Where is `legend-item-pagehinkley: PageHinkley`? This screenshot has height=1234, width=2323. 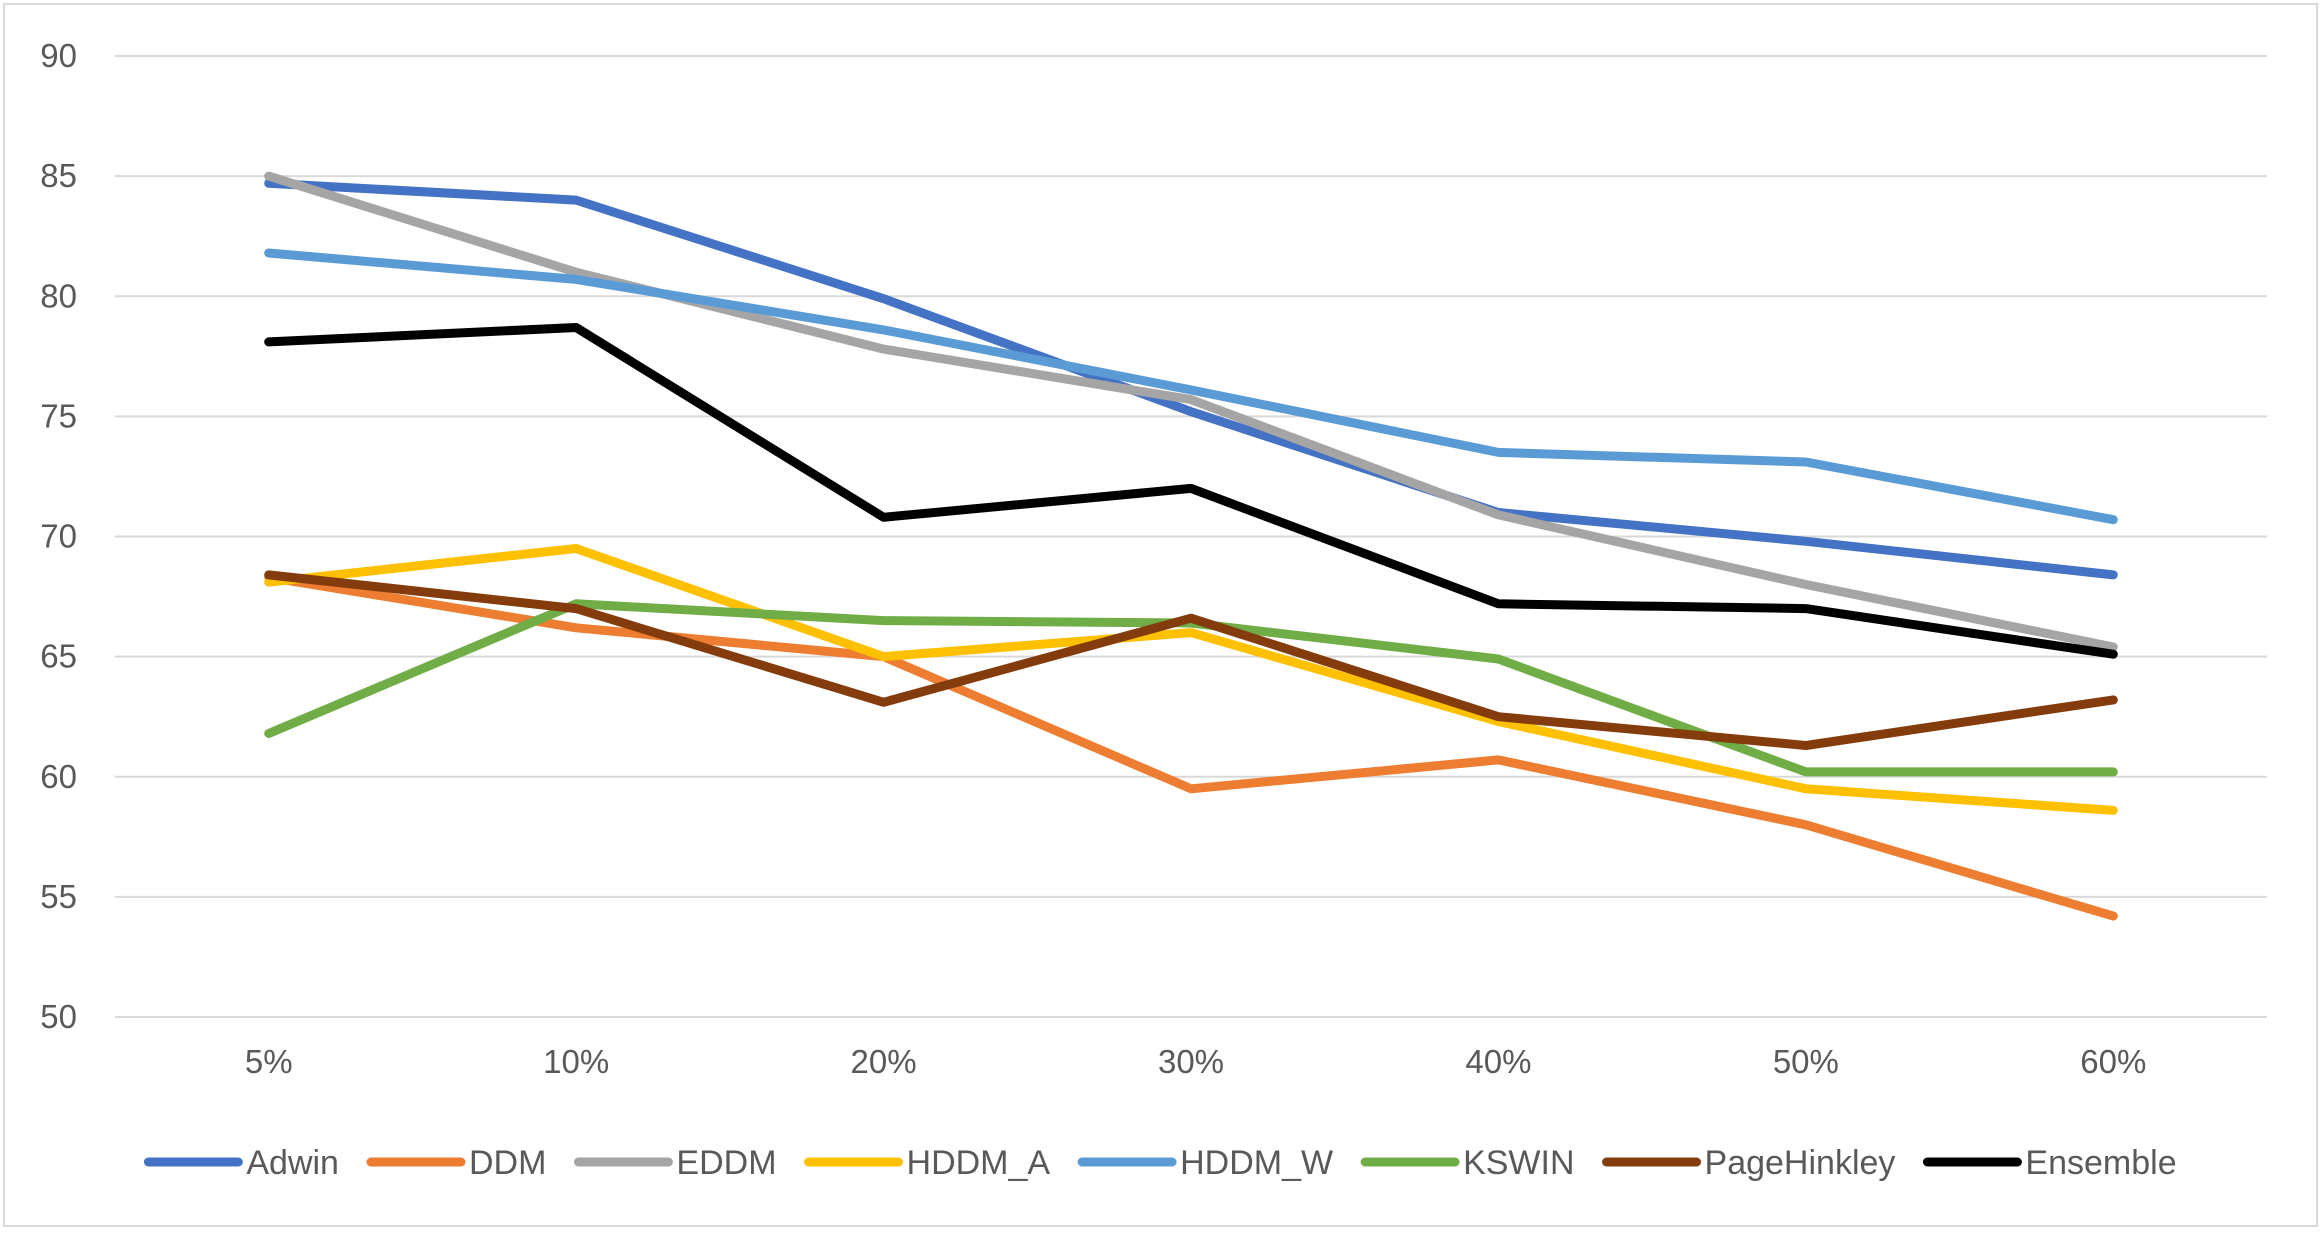 legend-item-pagehinkley: PageHinkley is located at coordinates (1749, 1163).